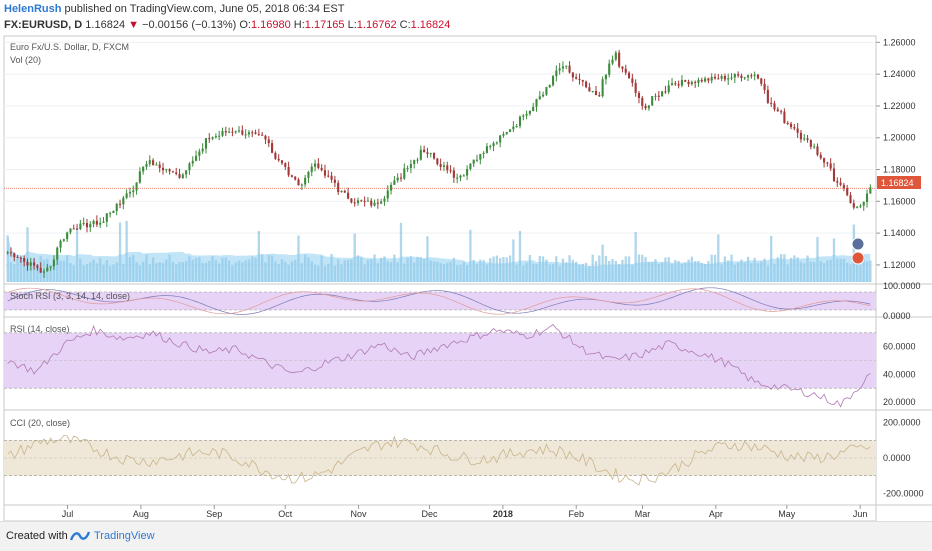  Describe the element at coordinates (899, 74) in the screenshot. I see `price-tick-label: 1.24000` at that location.